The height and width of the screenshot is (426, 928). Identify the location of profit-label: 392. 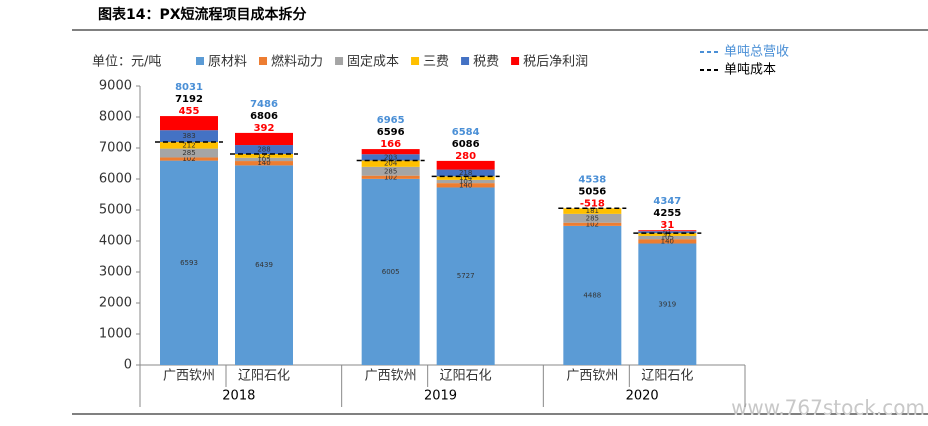
(264, 128).